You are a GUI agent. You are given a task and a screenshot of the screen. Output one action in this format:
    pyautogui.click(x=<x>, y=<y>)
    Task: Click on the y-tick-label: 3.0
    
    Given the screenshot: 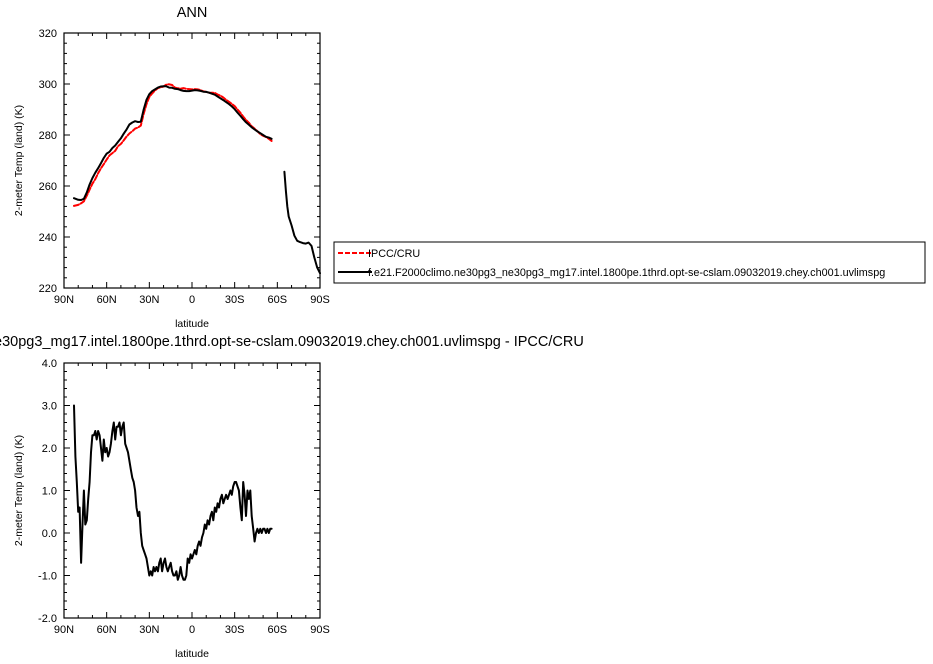 What is the action you would take?
    pyautogui.click(x=49, y=407)
    